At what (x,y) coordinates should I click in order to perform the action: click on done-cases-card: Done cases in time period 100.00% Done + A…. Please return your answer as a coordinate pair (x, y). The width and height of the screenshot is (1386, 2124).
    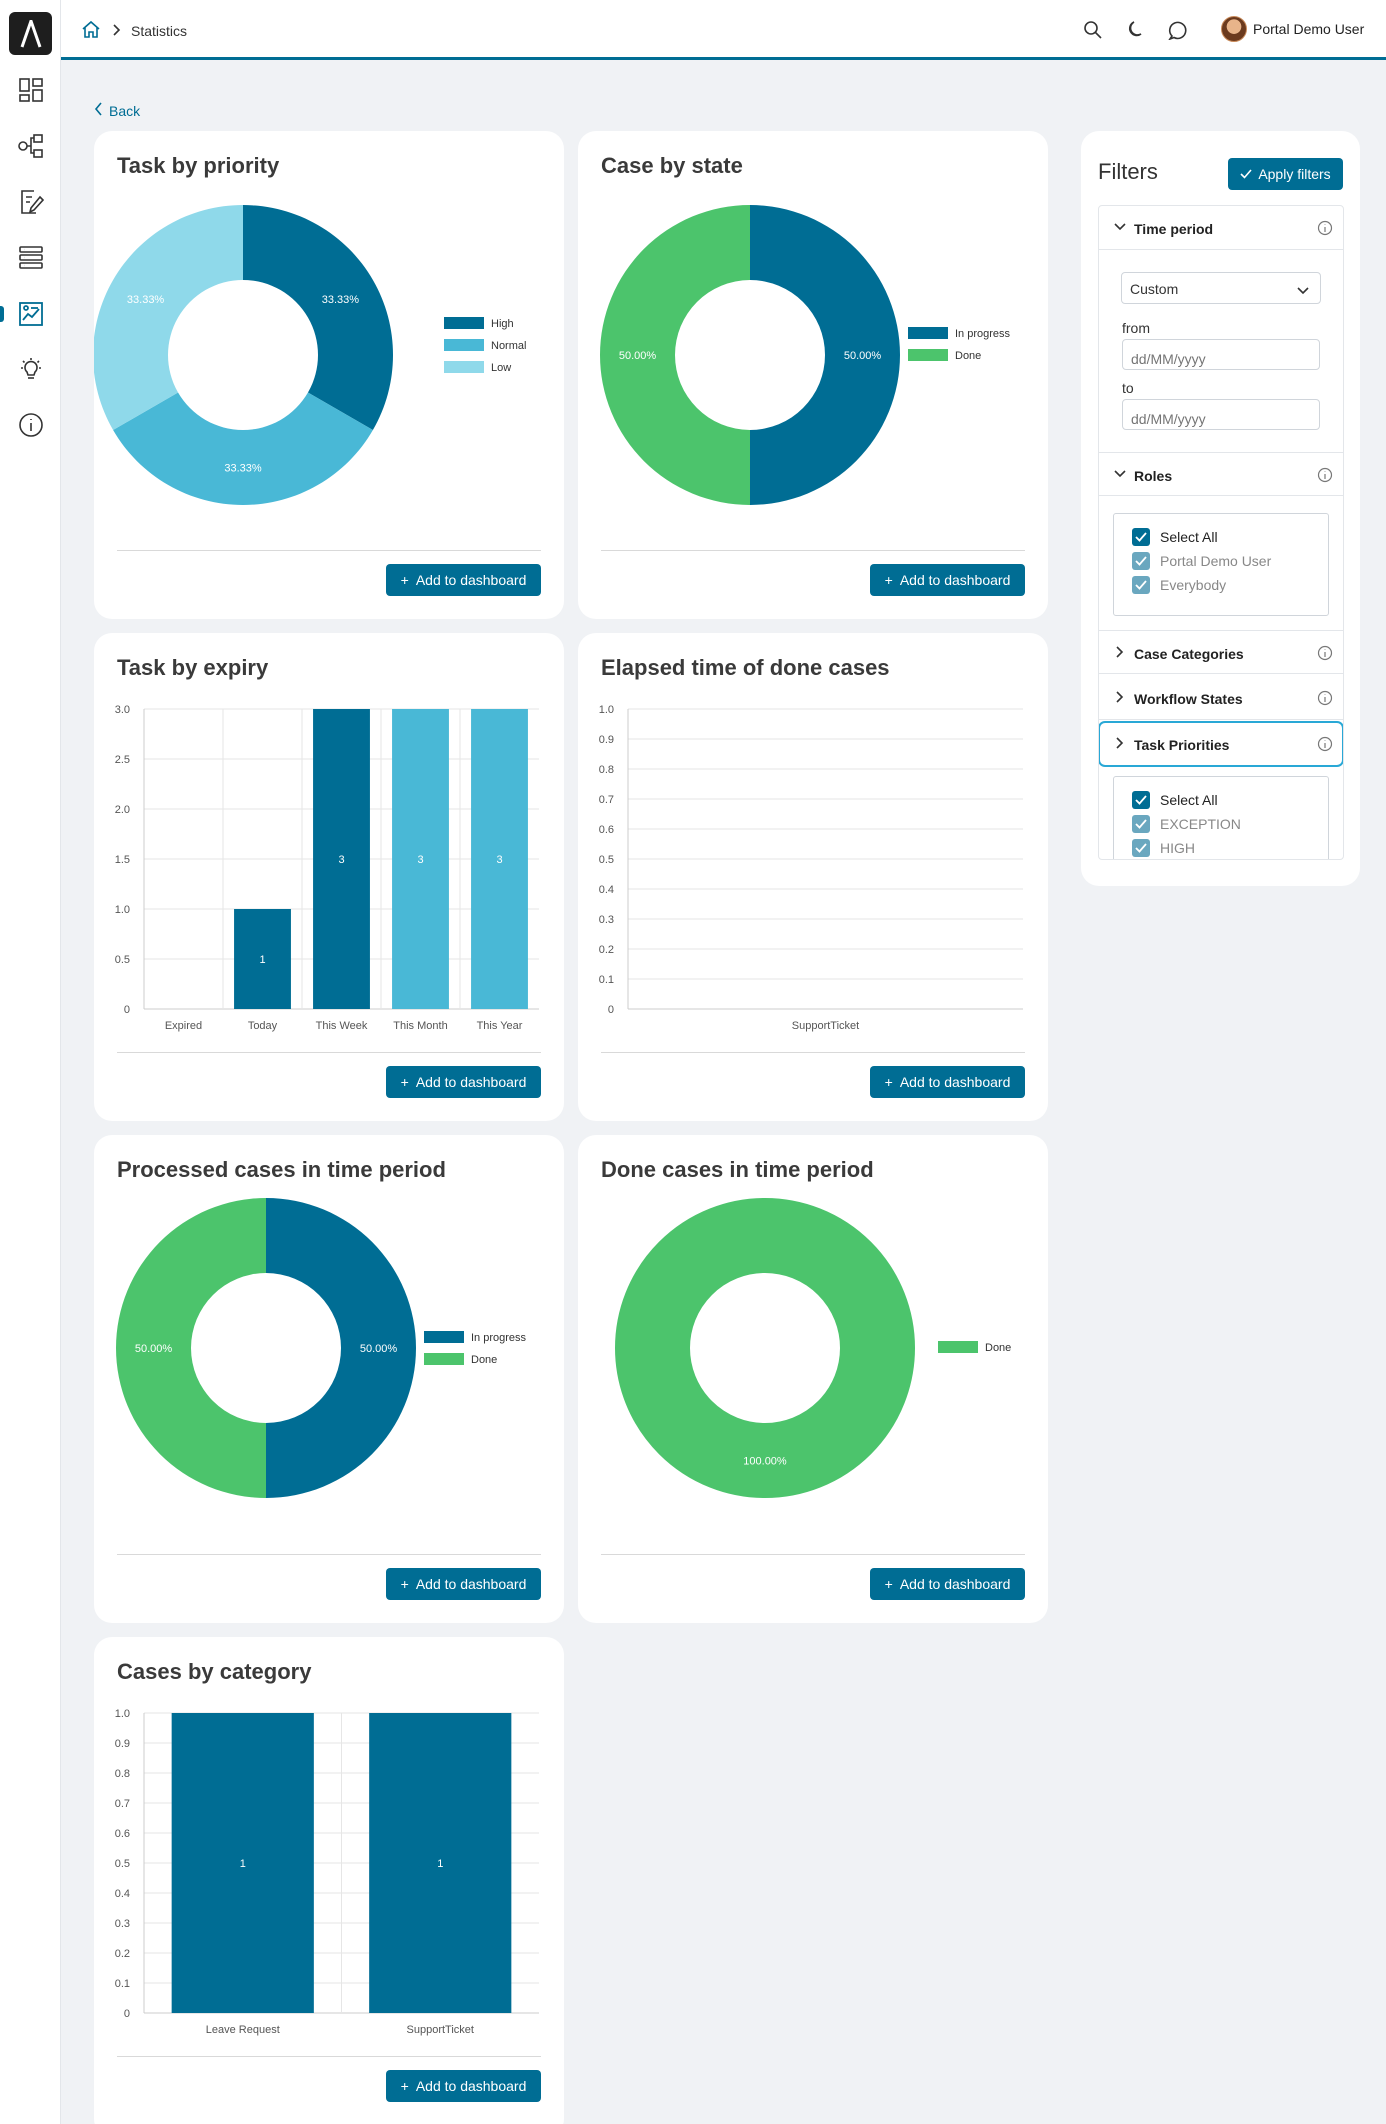
    Looking at the image, I should click on (813, 1379).